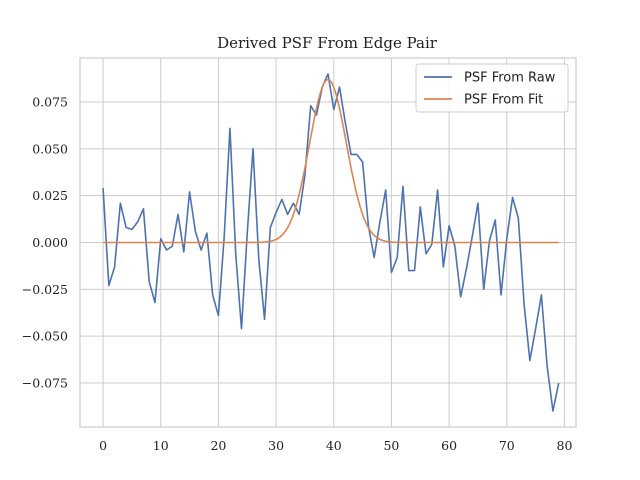 The height and width of the screenshot is (480, 640). Describe the element at coordinates (449, 445) in the screenshot. I see `x-tick-label: 60` at that location.